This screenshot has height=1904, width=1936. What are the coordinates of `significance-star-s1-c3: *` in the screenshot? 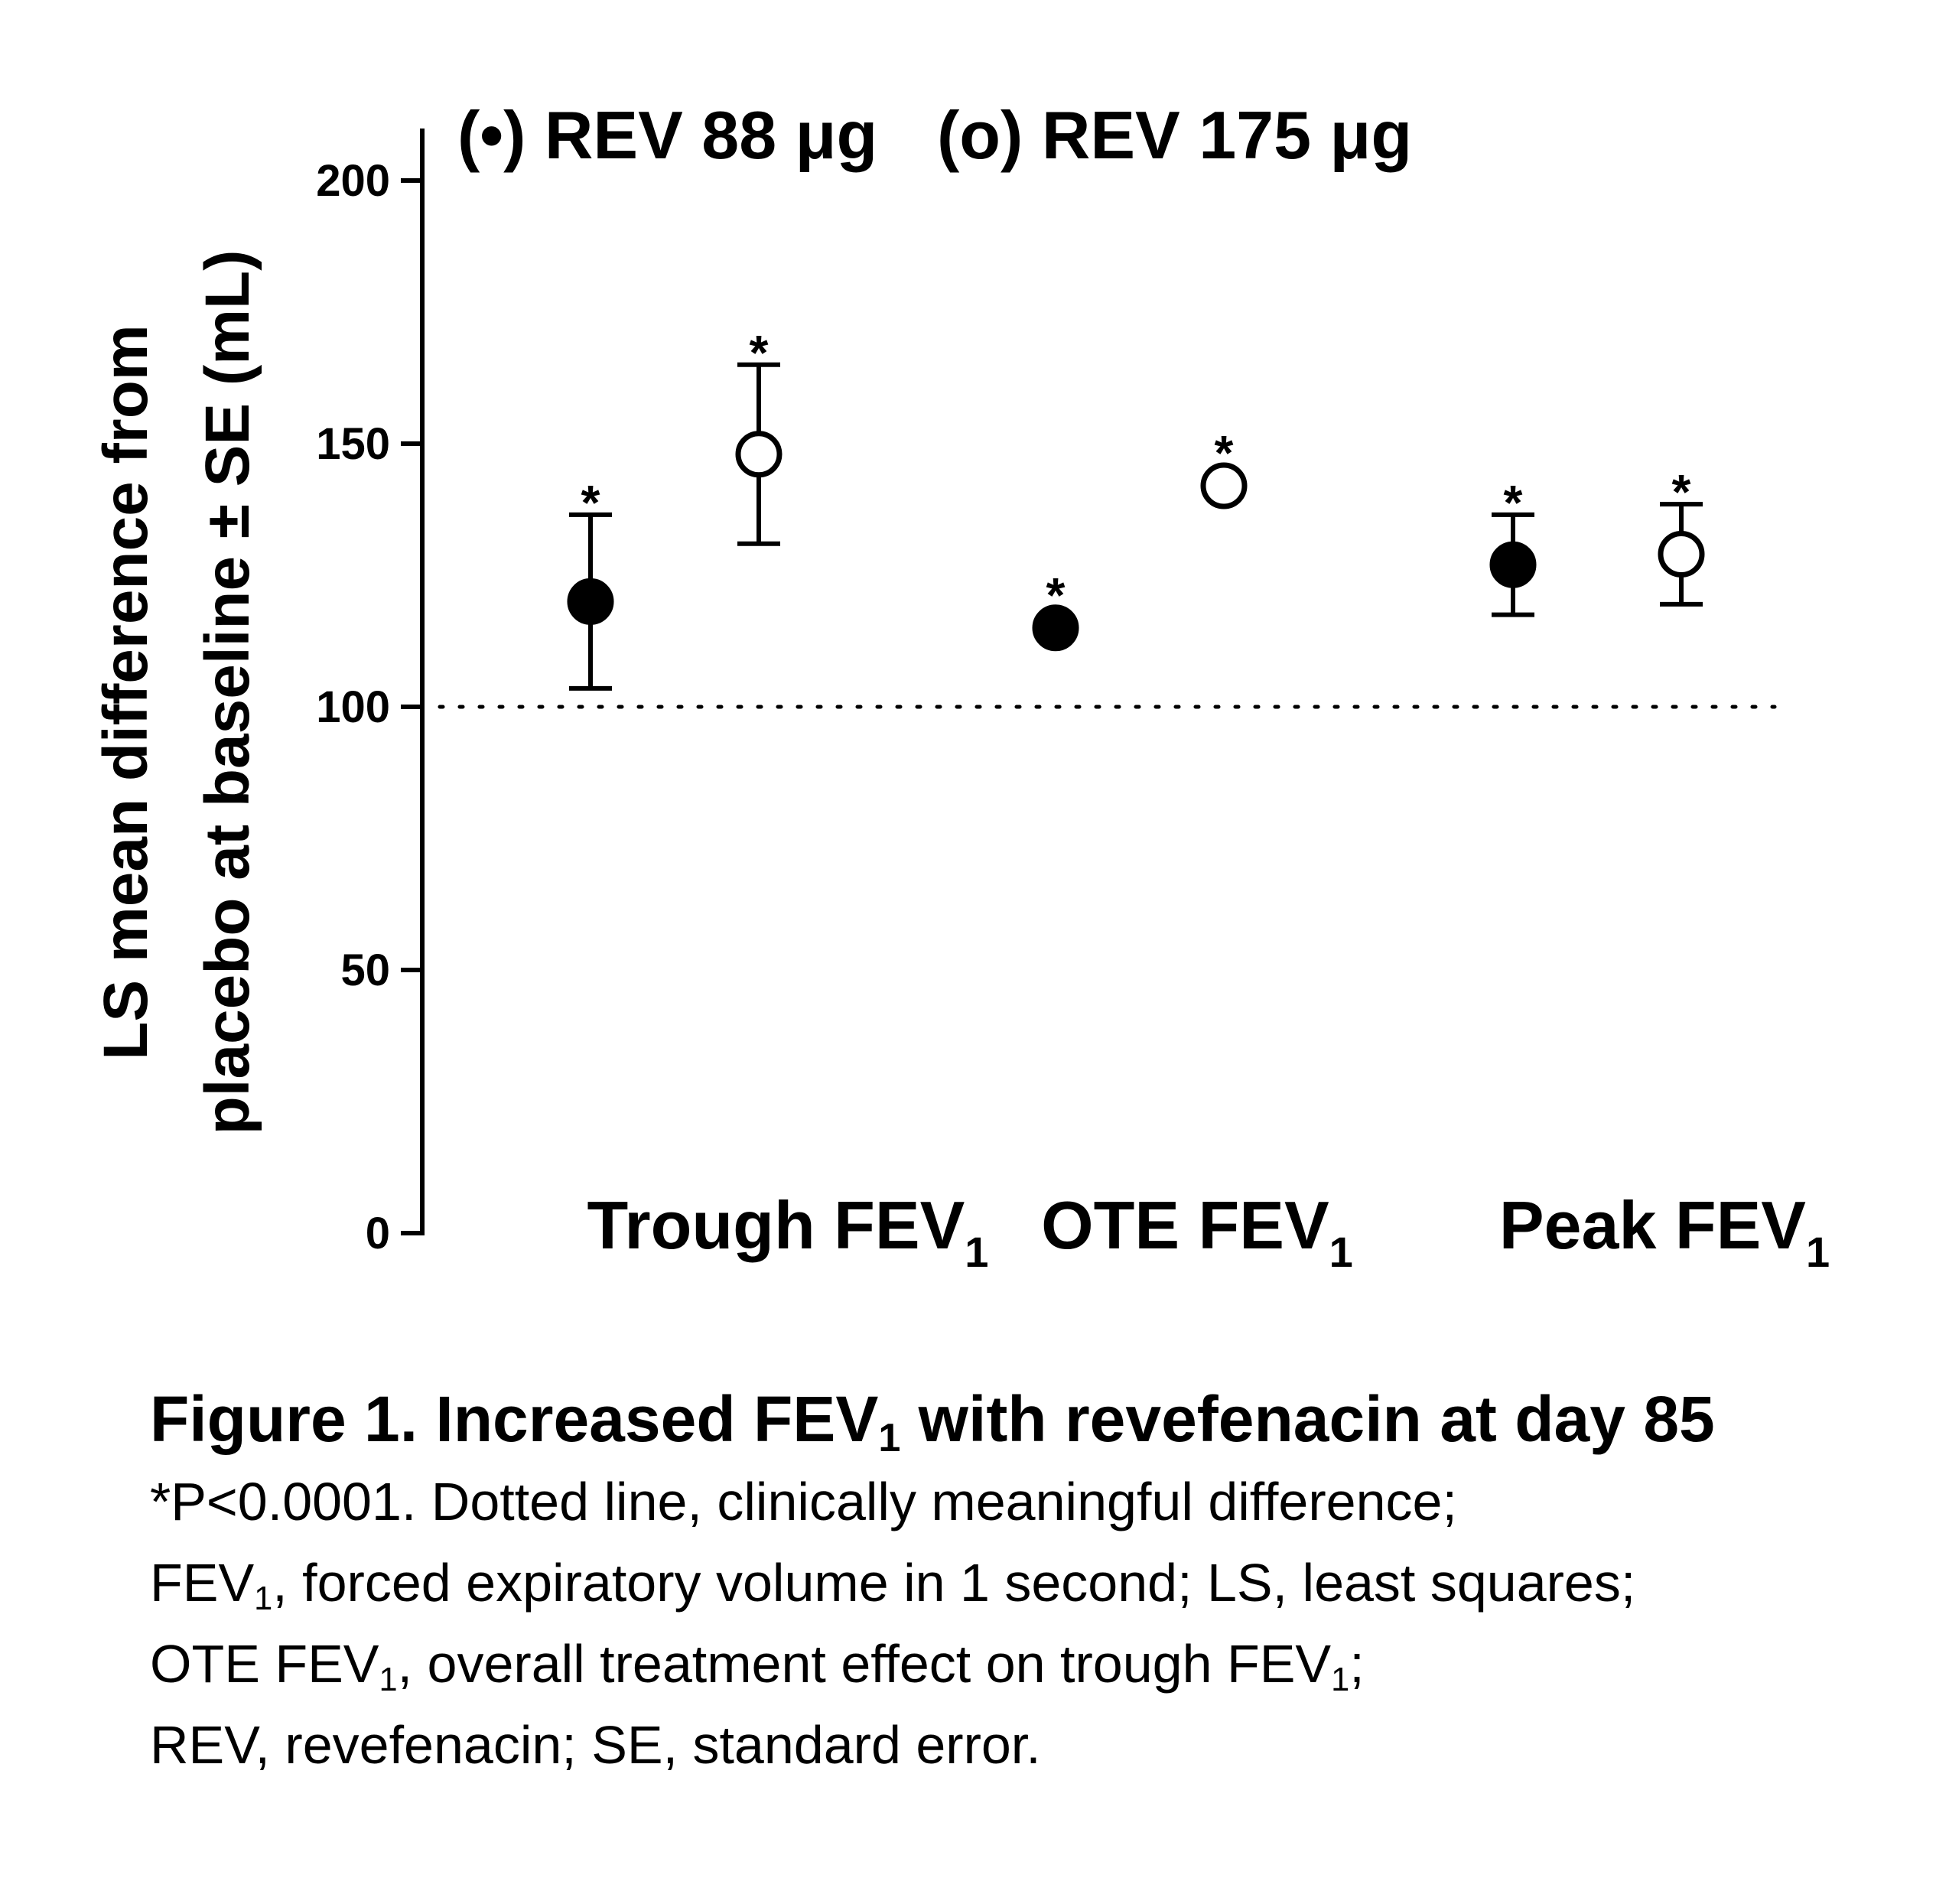 It's located at (1513, 502).